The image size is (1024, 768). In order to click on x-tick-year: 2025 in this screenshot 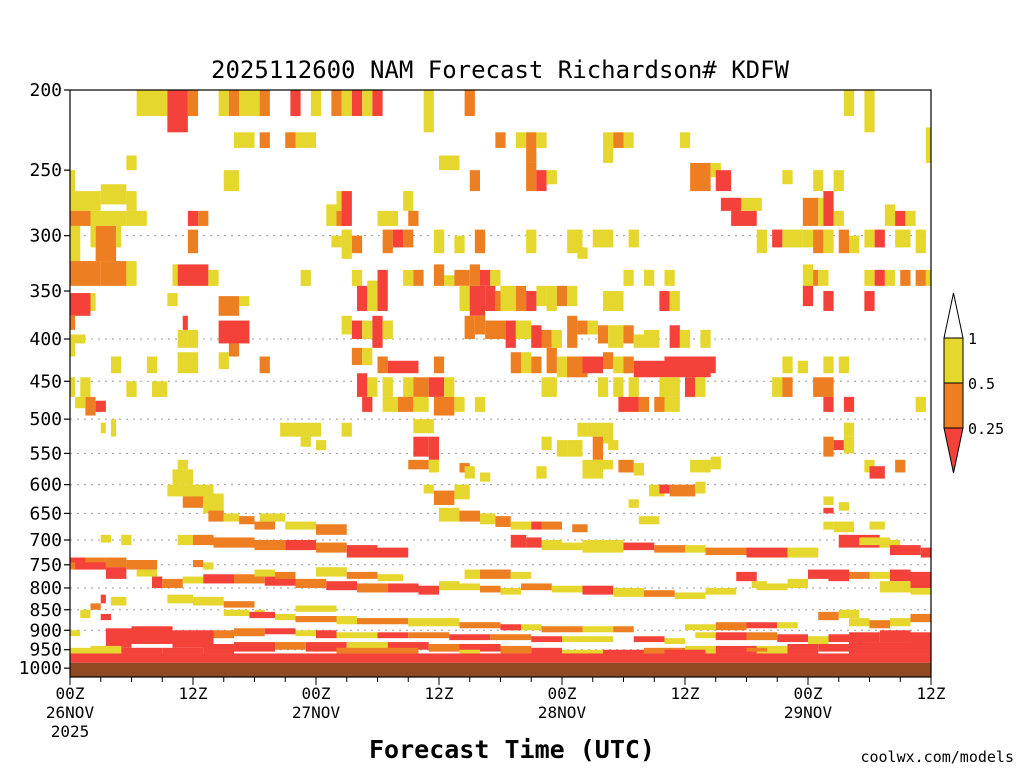, I will do `click(70, 731)`.